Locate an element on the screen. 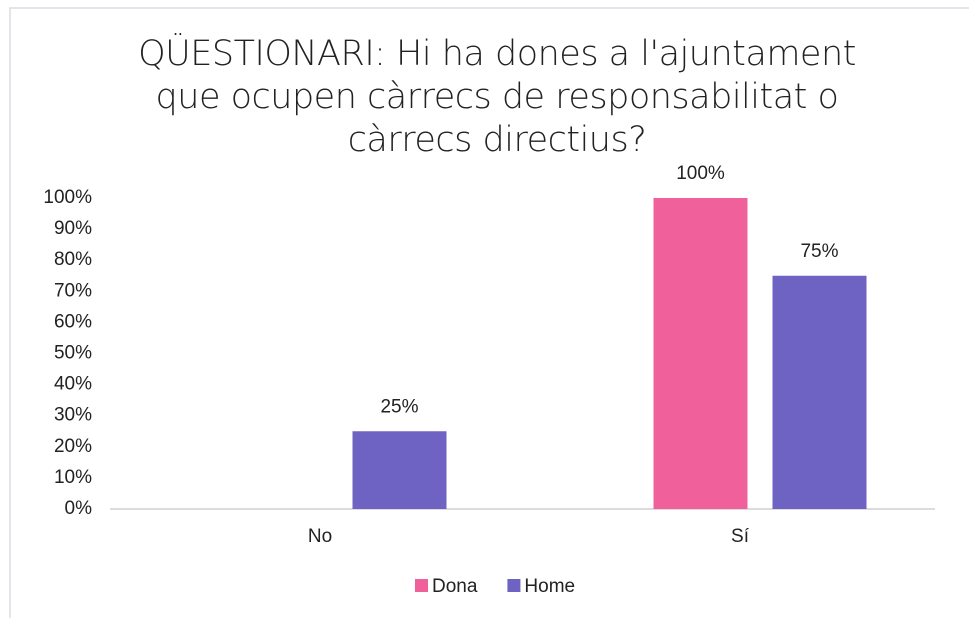 This screenshot has height=618, width=969. x-tick-label: No is located at coordinates (320, 536).